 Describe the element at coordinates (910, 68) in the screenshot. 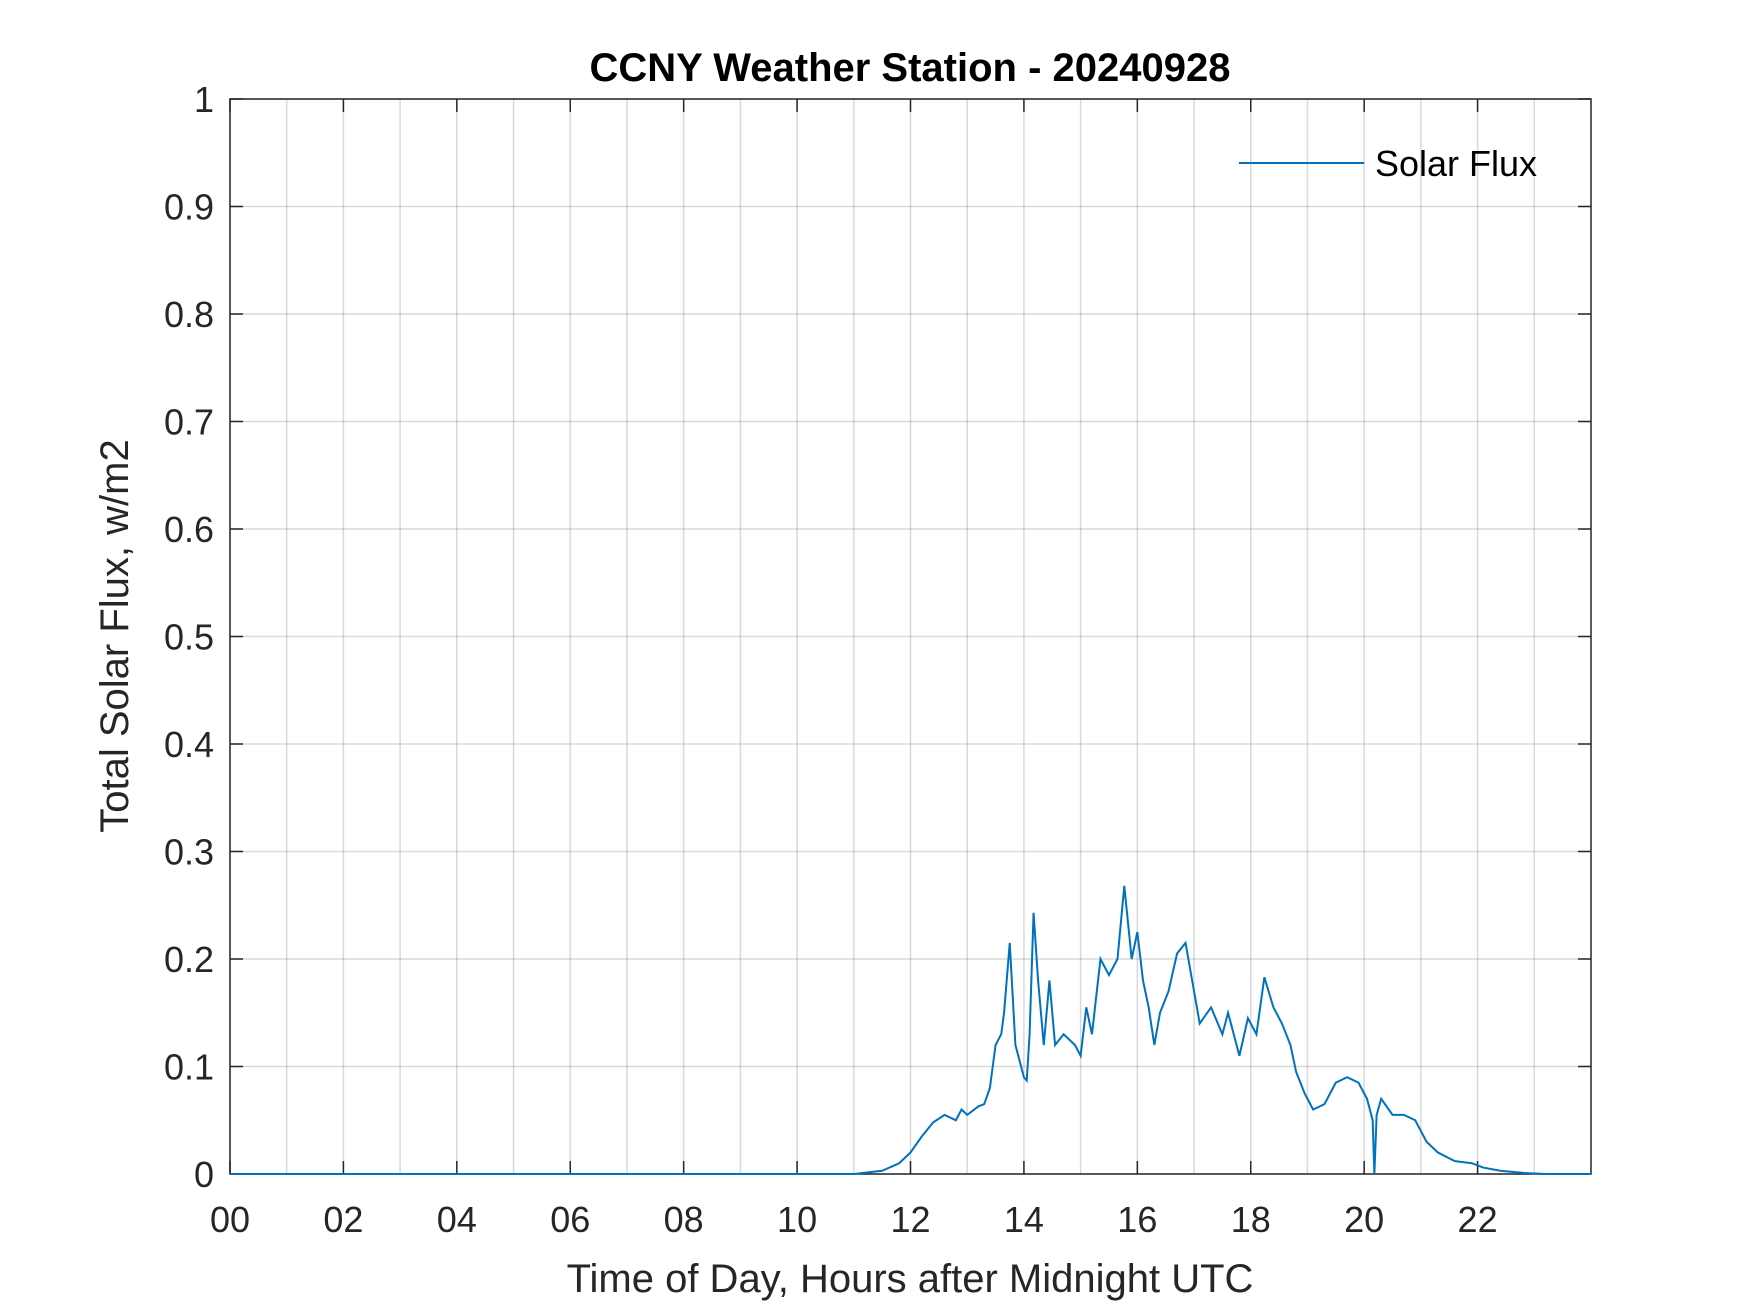

I see `chart-title: CCNY Weather Station - 20240928` at that location.